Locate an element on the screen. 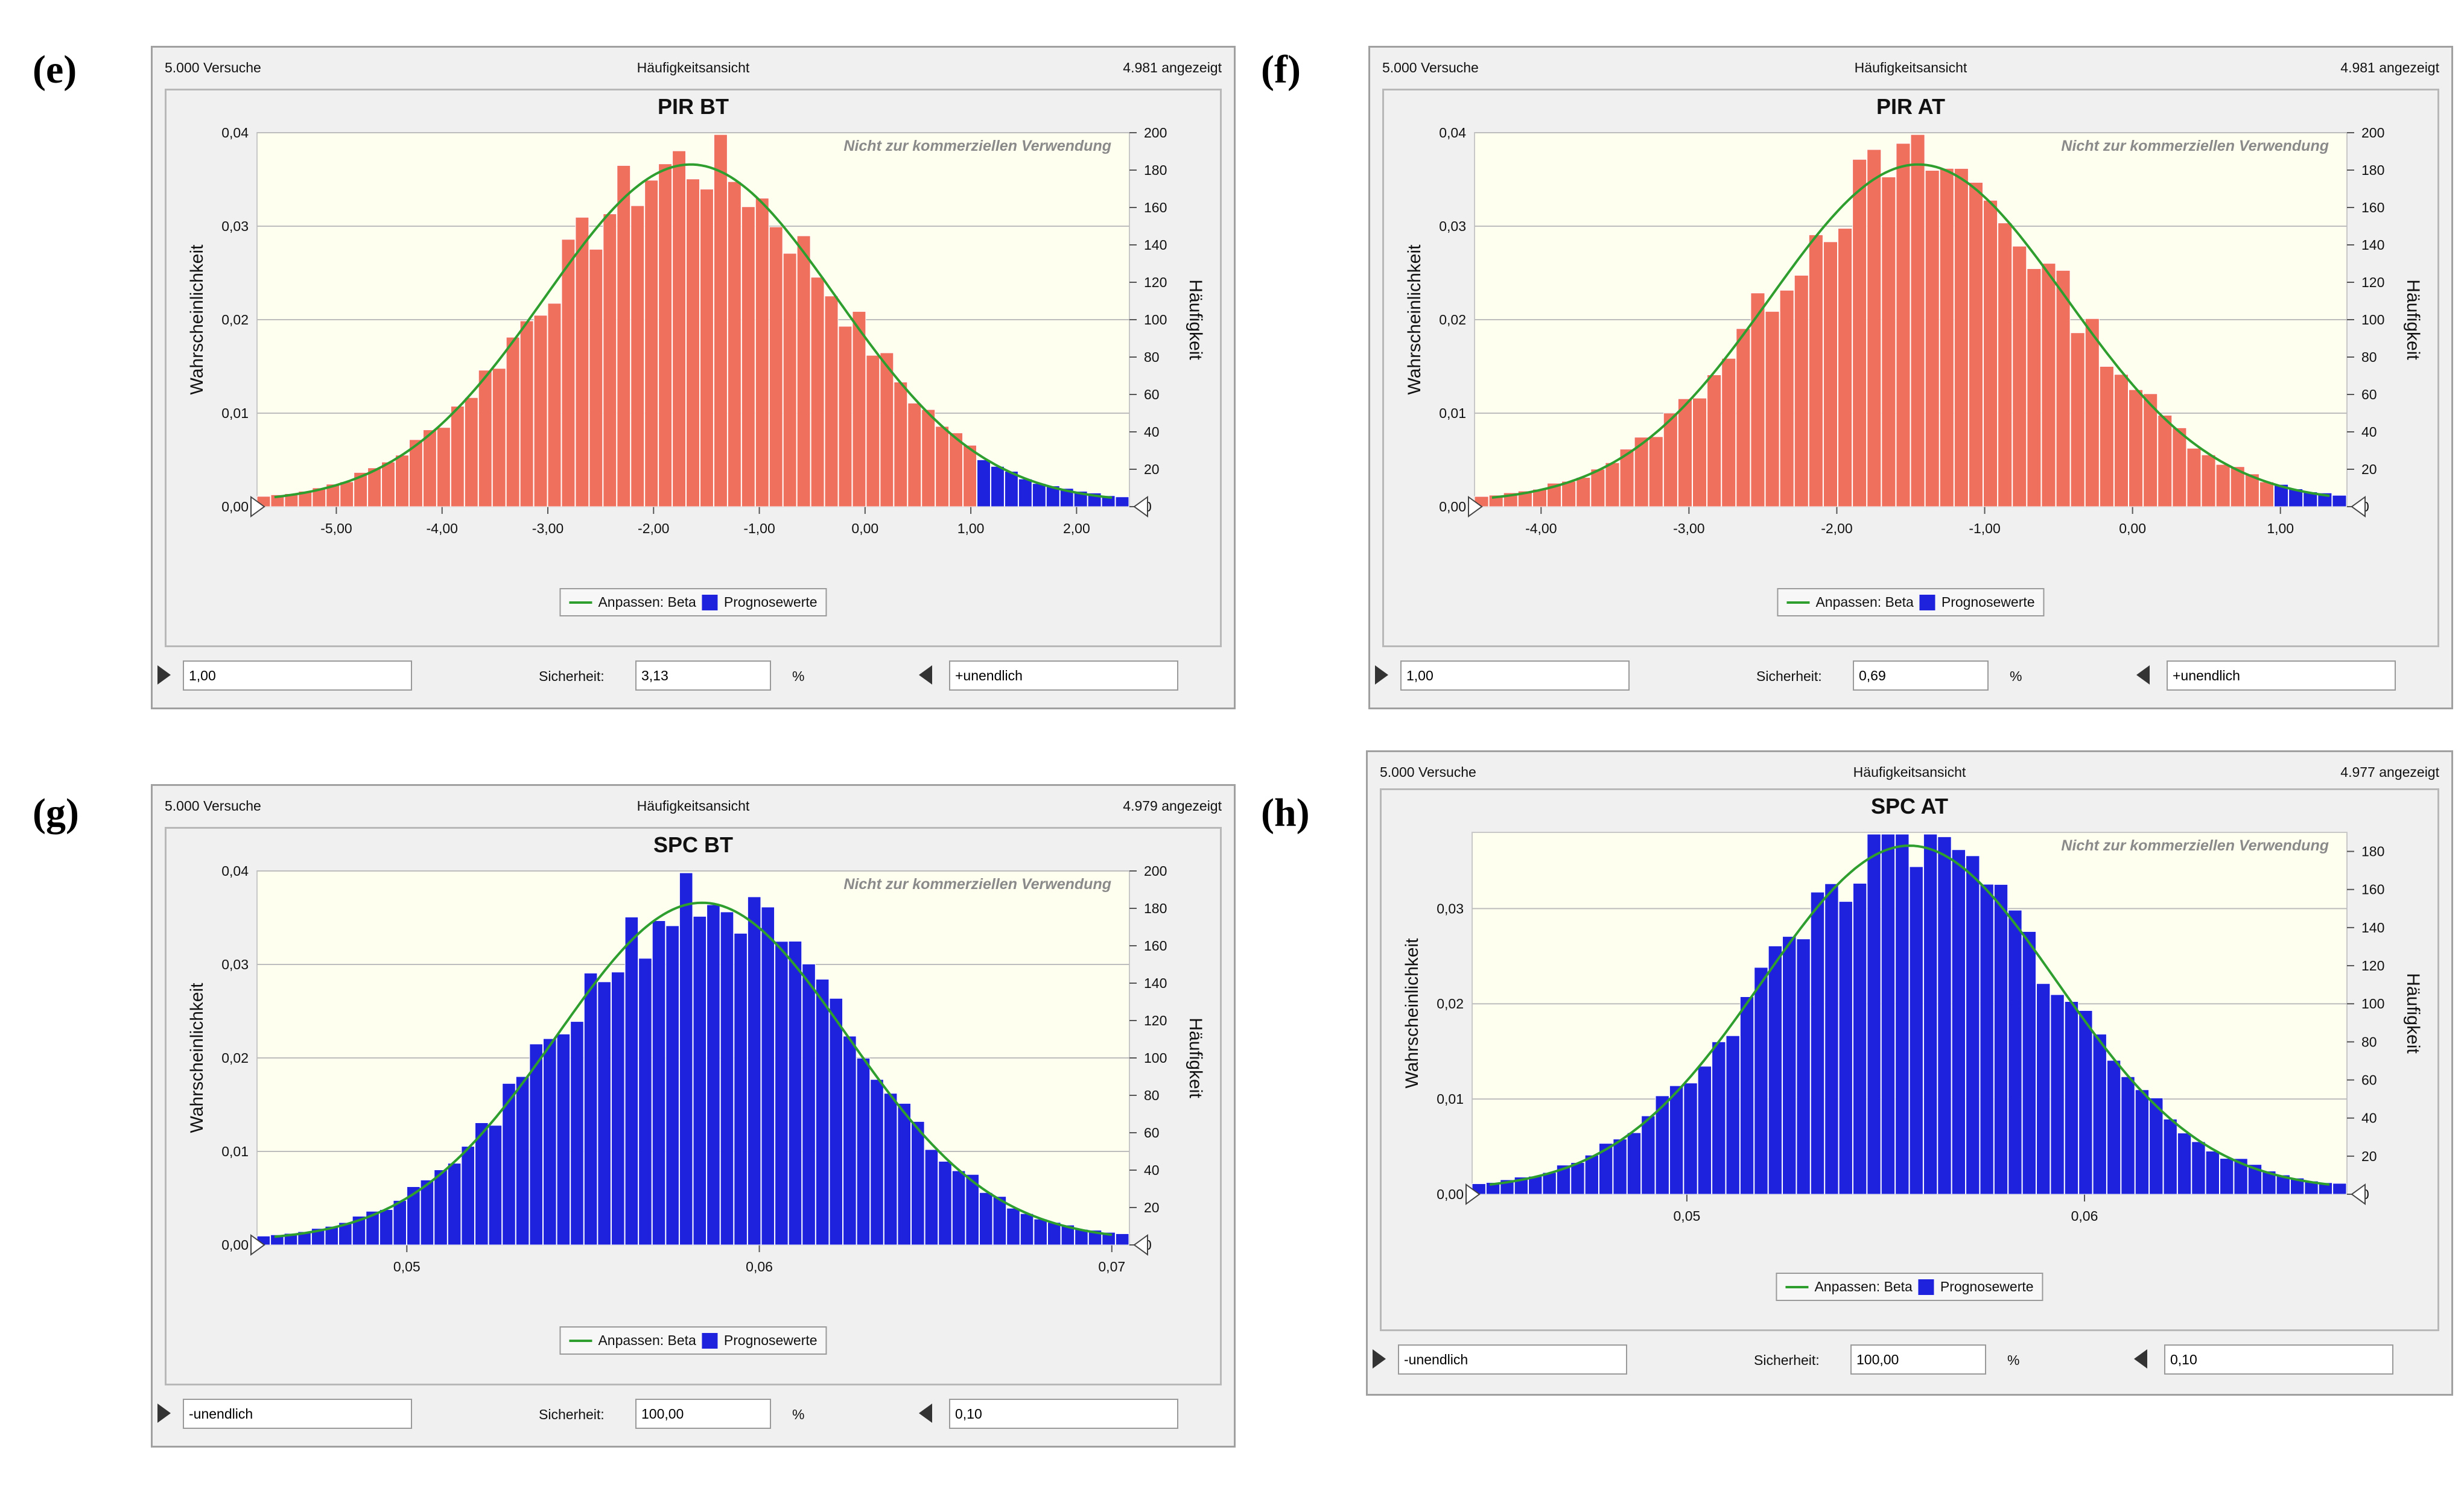 This screenshot has height=1491, width=2464. displayed-count: 4.979 angezeigt is located at coordinates (1173, 806).